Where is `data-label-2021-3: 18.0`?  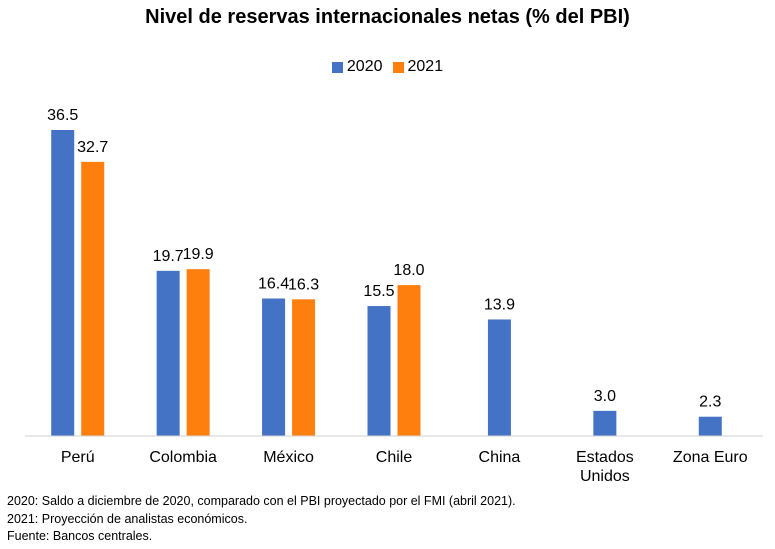
data-label-2021-3: 18.0 is located at coordinates (408, 270).